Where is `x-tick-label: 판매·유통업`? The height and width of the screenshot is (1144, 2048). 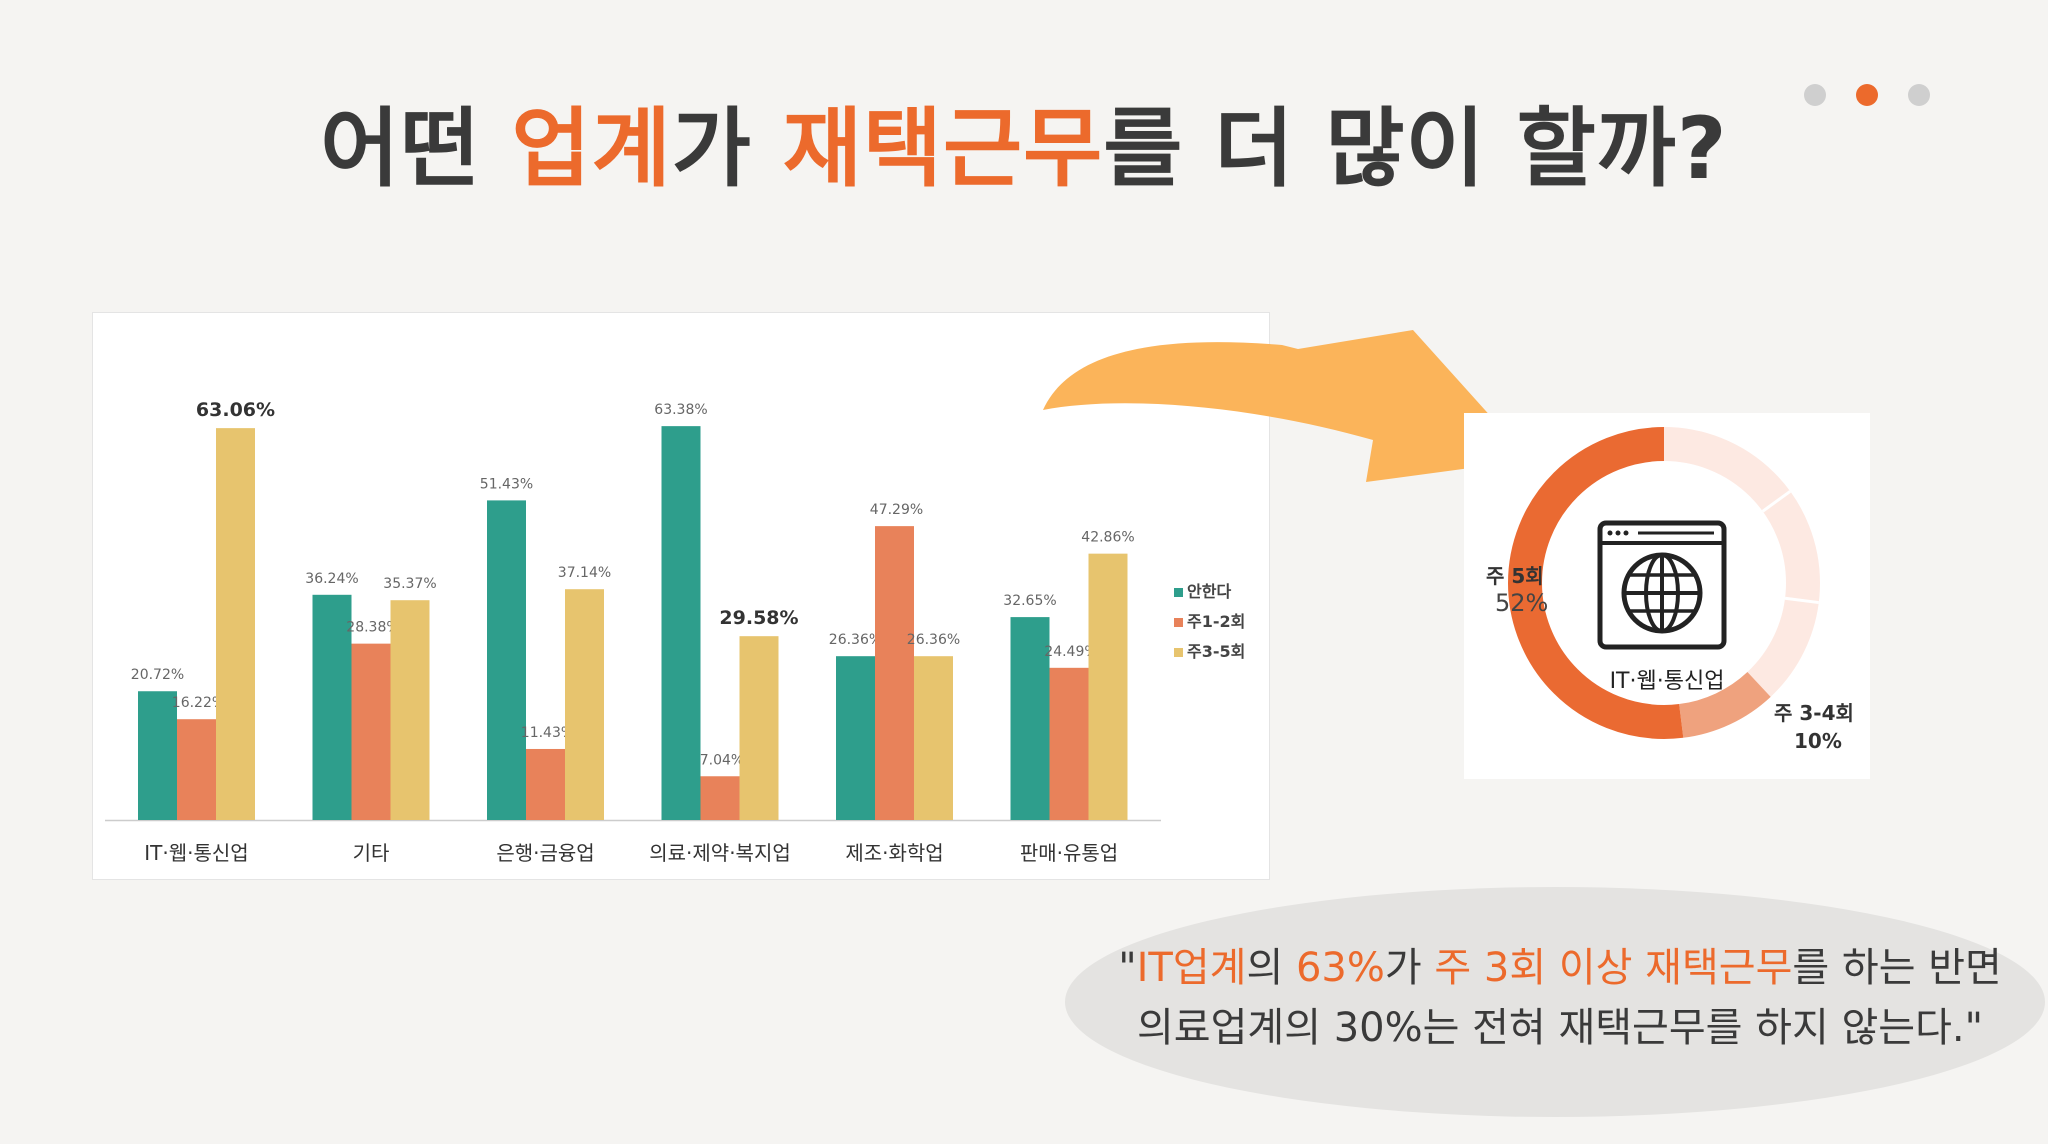
x-tick-label: 판매·유통업 is located at coordinates (1069, 853).